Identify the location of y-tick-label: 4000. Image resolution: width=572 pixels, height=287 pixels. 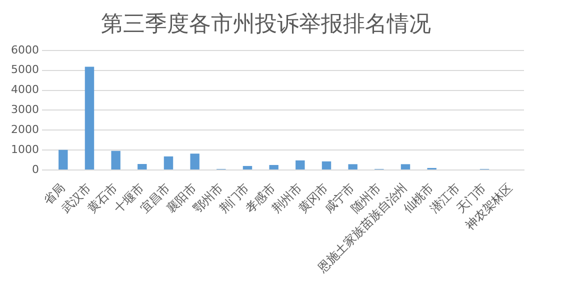
(24, 89).